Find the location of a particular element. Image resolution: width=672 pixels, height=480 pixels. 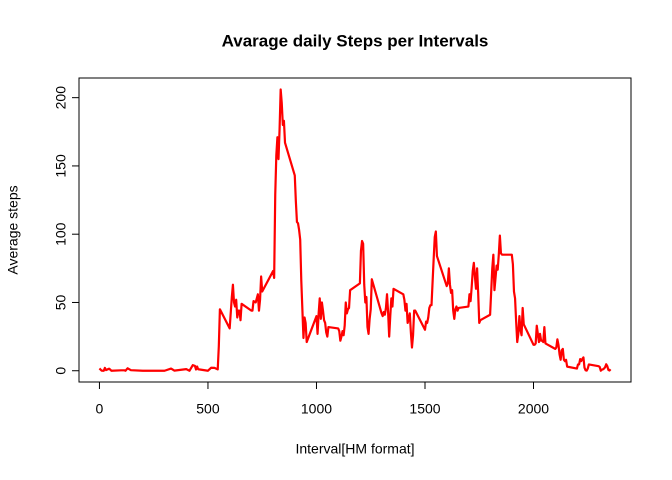

x-tick-label: 500 is located at coordinates (208, 409).